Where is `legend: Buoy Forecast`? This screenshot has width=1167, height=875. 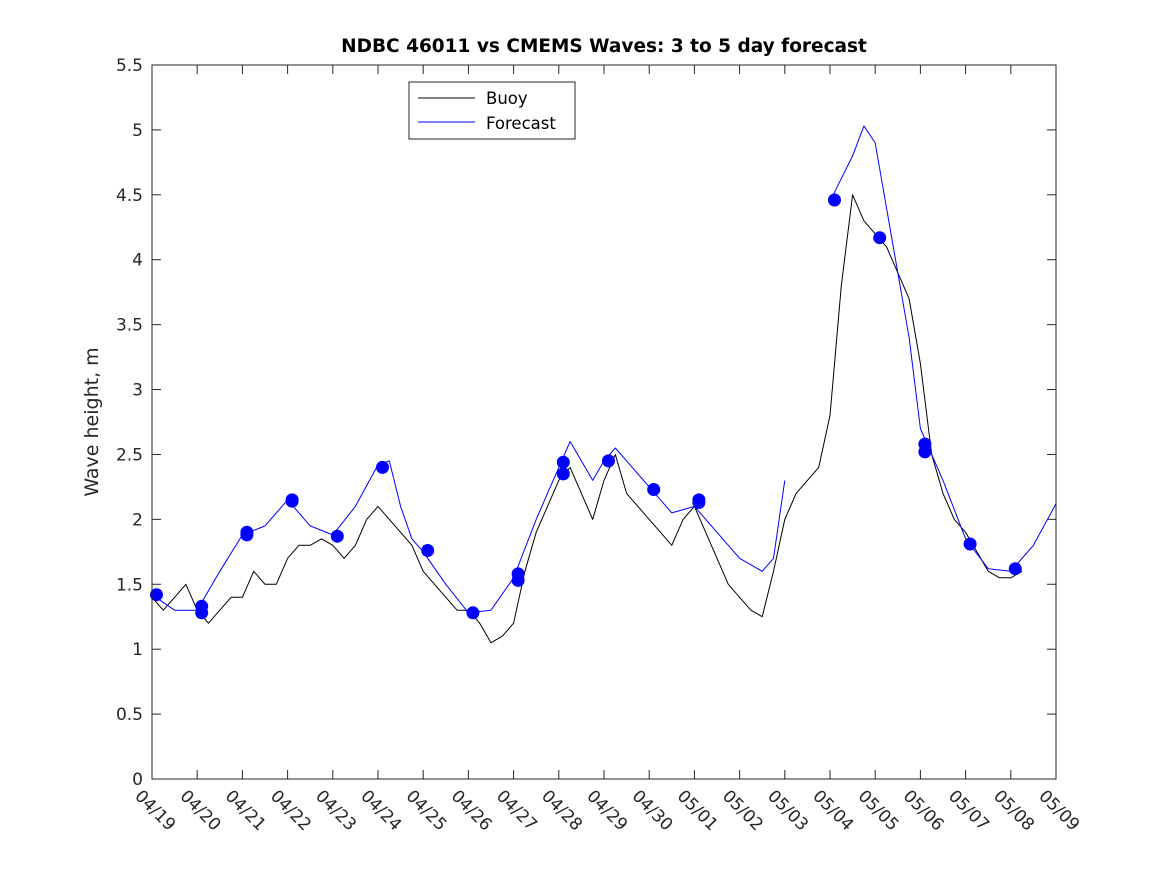 legend: Buoy Forecast is located at coordinates (492, 110).